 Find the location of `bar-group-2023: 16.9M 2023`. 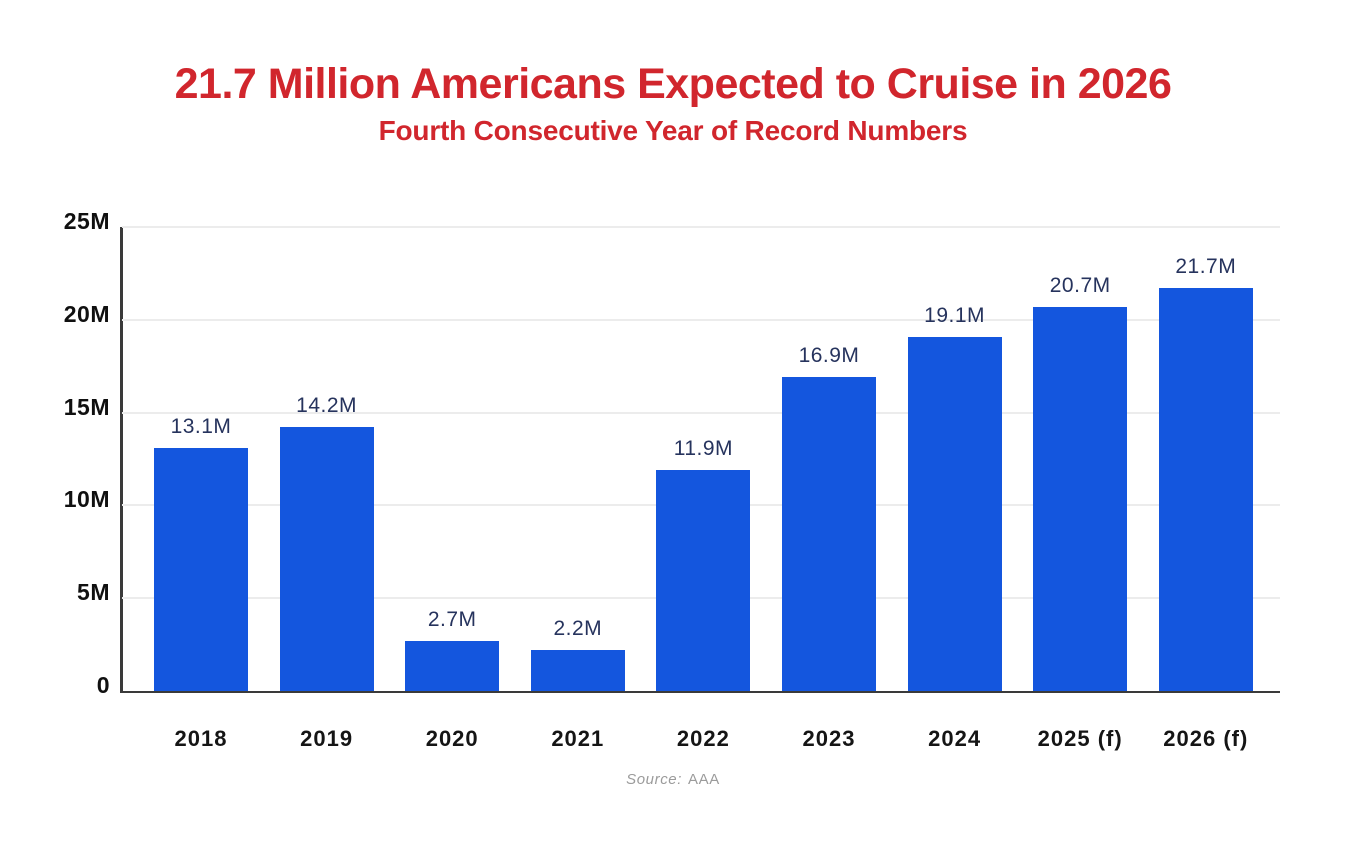

bar-group-2023: 16.9M 2023 is located at coordinates (829, 547).